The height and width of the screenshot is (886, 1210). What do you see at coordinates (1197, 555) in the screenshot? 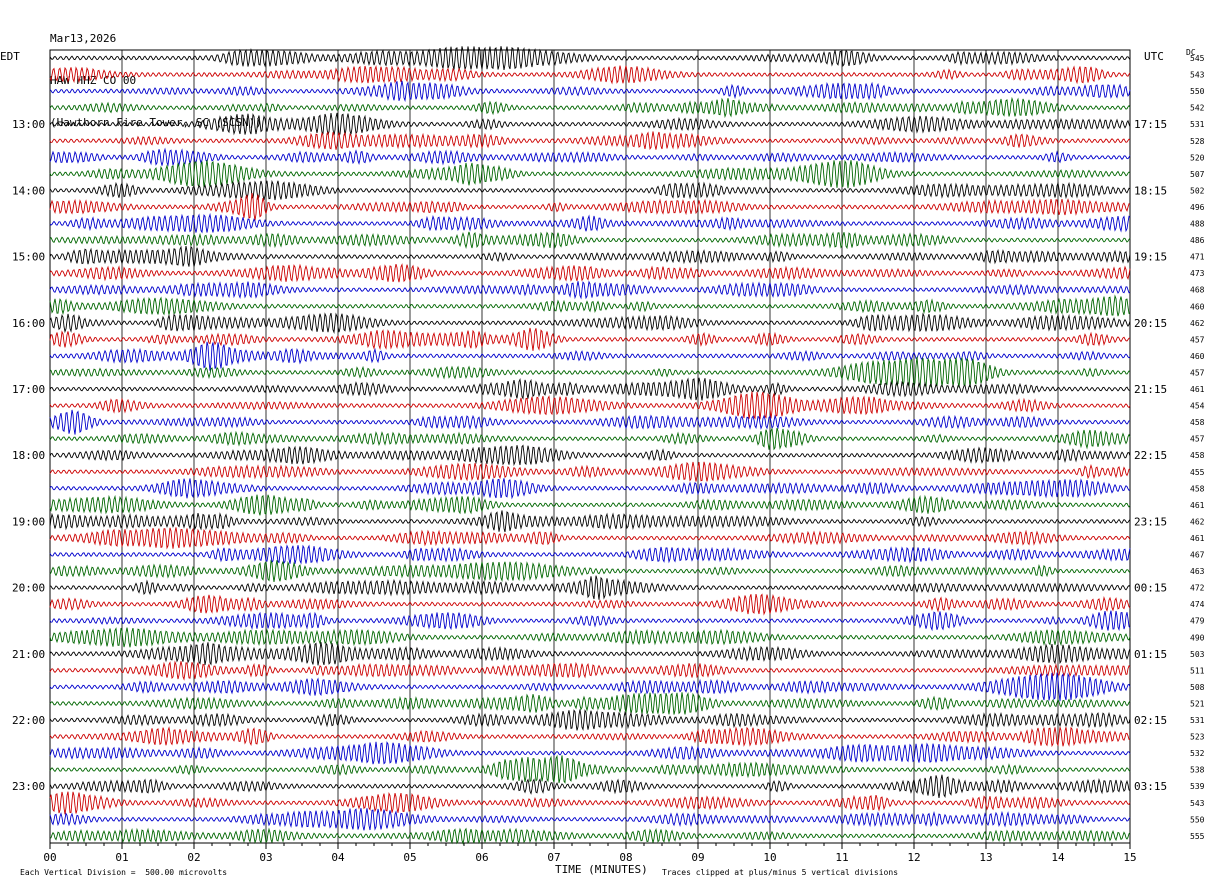
I see `dc-offset-label: 467` at bounding box center [1197, 555].